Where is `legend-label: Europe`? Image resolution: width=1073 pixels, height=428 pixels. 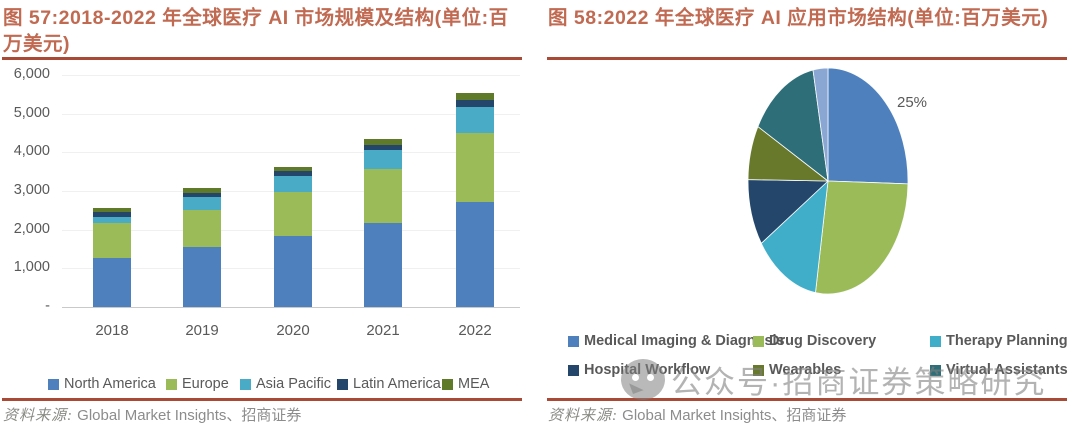
legend-label: Europe is located at coordinates (205, 384).